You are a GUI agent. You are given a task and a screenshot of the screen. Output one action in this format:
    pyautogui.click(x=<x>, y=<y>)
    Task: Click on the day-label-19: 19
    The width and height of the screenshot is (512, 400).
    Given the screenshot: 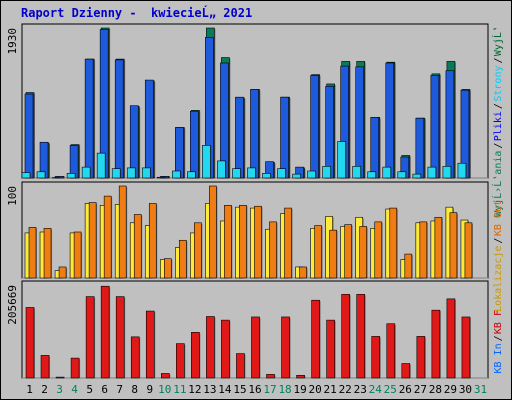 What is the action you would take?
    pyautogui.click(x=299, y=389)
    